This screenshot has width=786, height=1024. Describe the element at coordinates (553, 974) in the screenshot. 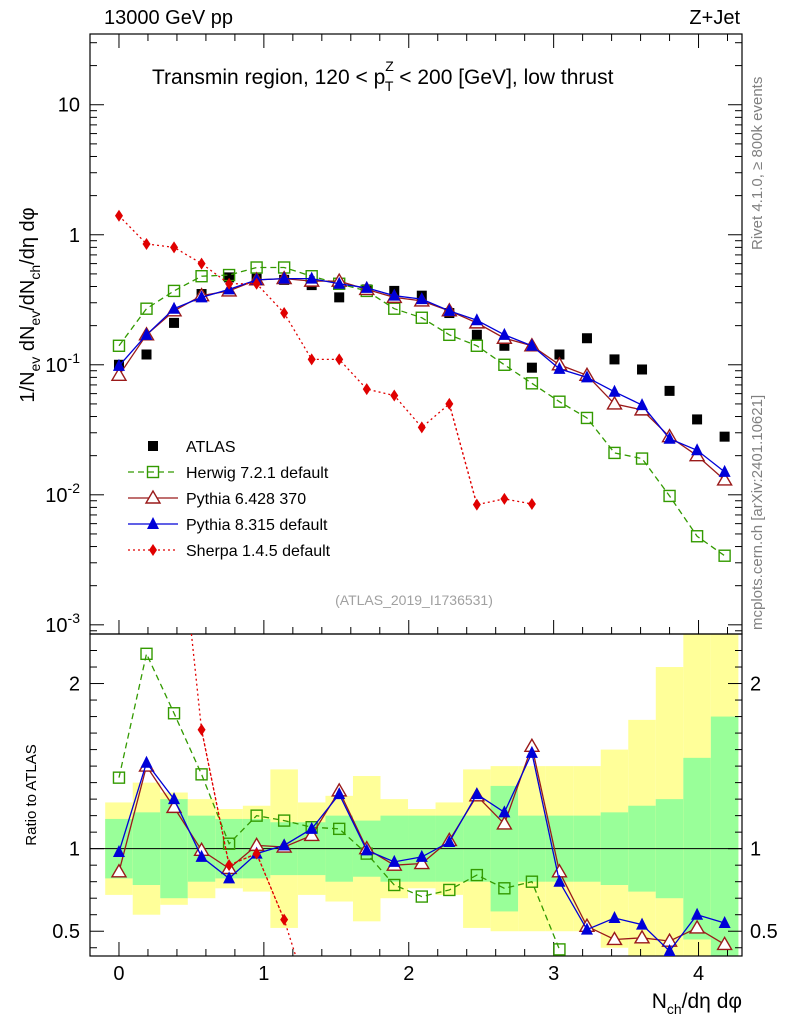

I see `x-tick-label: 3` at that location.